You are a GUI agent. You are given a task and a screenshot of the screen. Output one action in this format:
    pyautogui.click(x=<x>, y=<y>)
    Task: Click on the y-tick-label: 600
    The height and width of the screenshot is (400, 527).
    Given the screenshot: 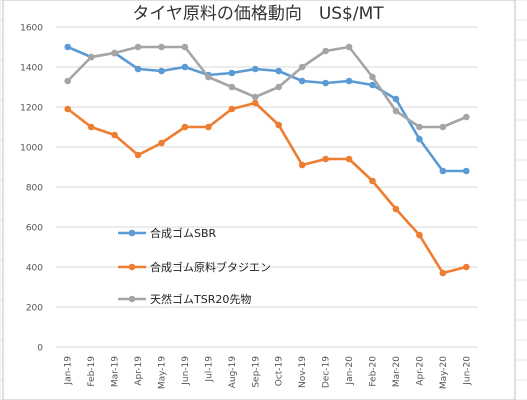 What is the action you would take?
    pyautogui.click(x=34, y=229)
    